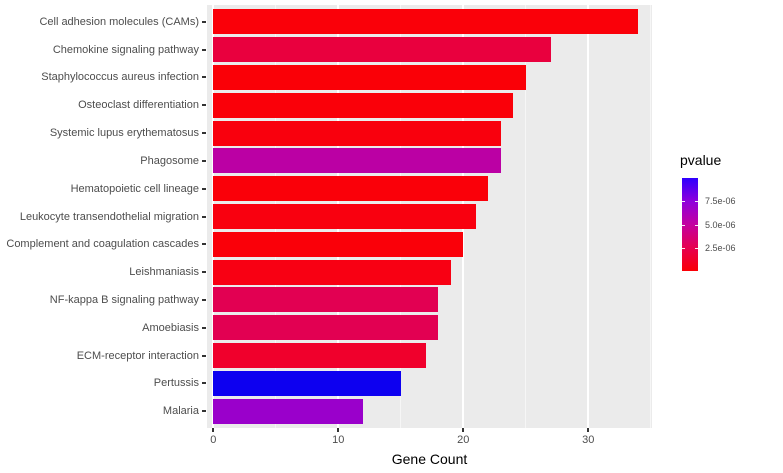 The height and width of the screenshot is (473, 783). What do you see at coordinates (338, 440) in the screenshot?
I see `x-axis-label: 10` at bounding box center [338, 440].